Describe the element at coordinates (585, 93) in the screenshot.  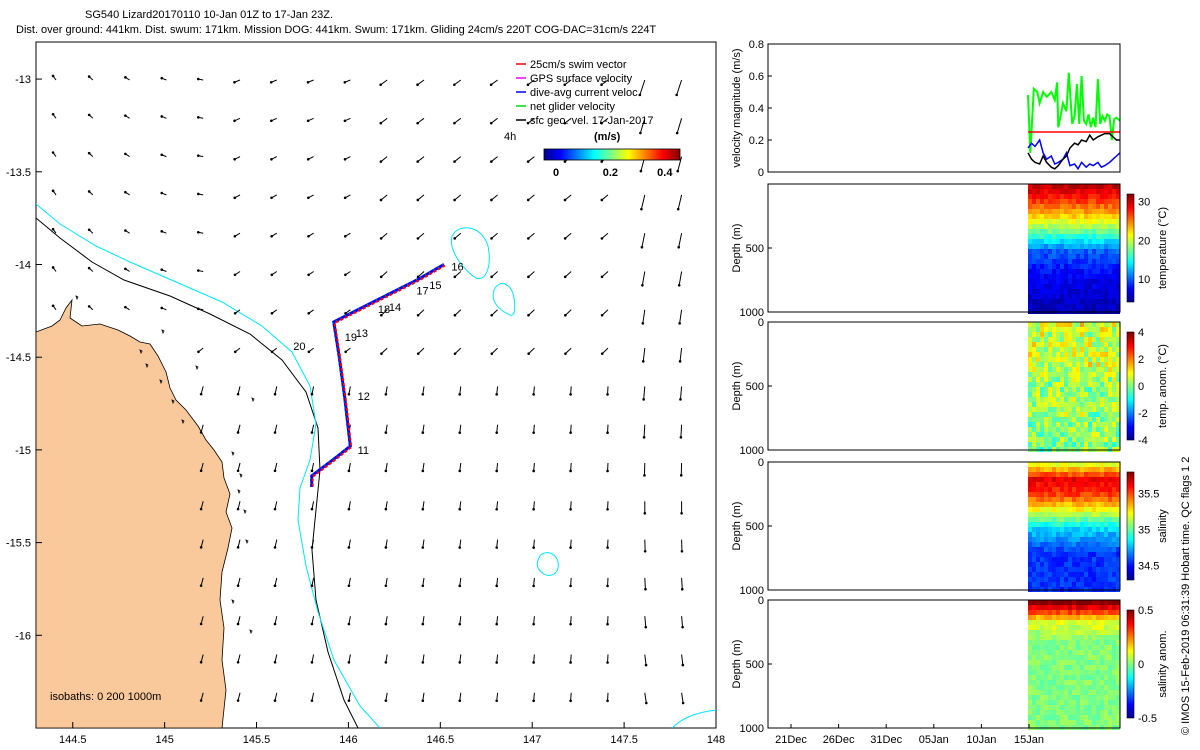
I see `legend-label: dive-avg current veloc.` at that location.